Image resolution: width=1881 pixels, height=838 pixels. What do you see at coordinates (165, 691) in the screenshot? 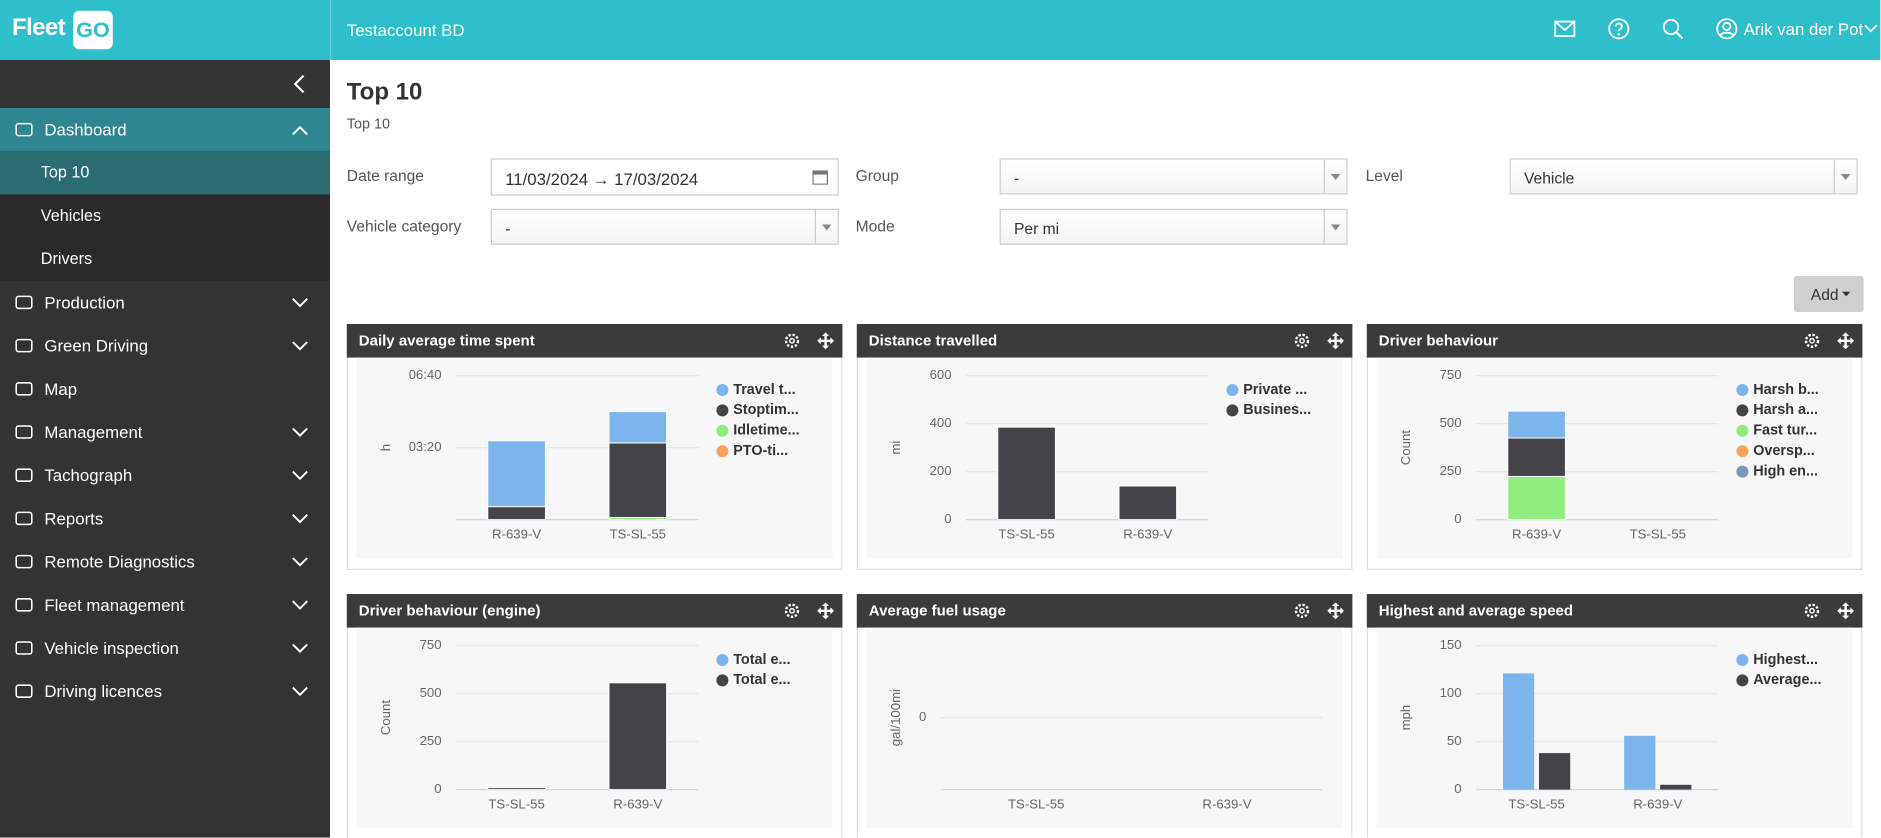
I see `menu-item: Driving licences` at bounding box center [165, 691].